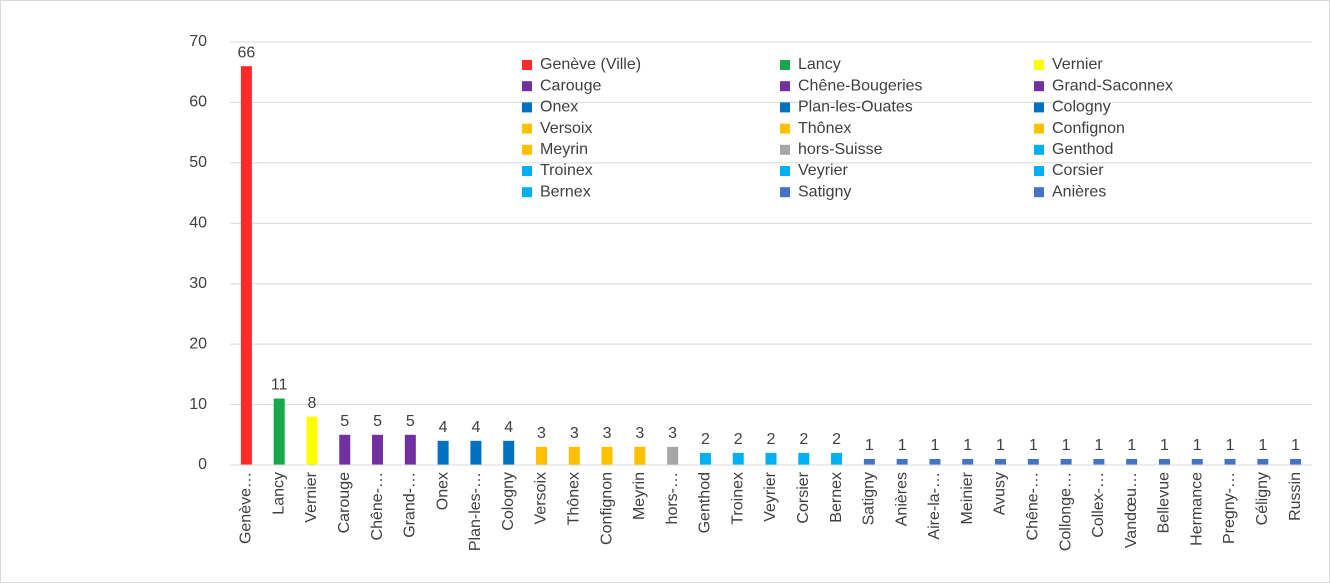 This screenshot has width=1330, height=583. What do you see at coordinates (566, 170) in the screenshot?
I see `legend-label: Troinex` at bounding box center [566, 170].